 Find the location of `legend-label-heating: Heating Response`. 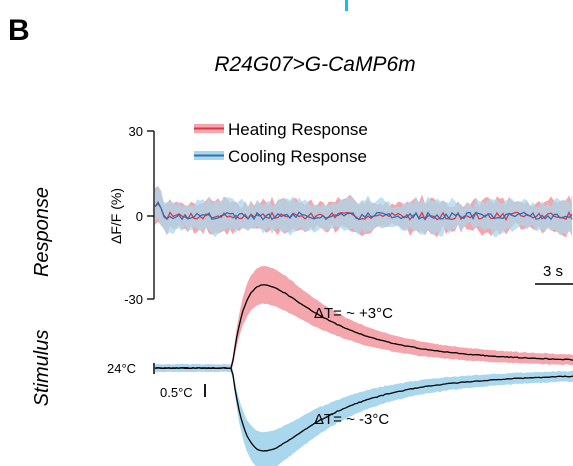

legend-label-heating: Heating Response is located at coordinates (298, 129).